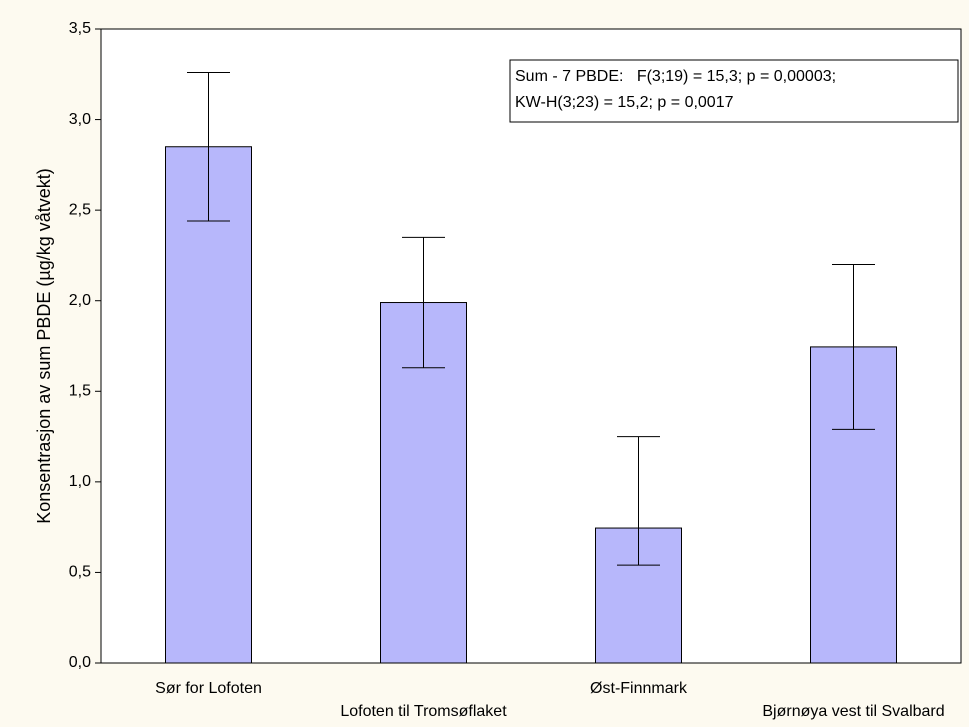 The width and height of the screenshot is (969, 727). Describe the element at coordinates (639, 688) in the screenshot. I see `x-tick-label: Øst-Finnmark` at that location.